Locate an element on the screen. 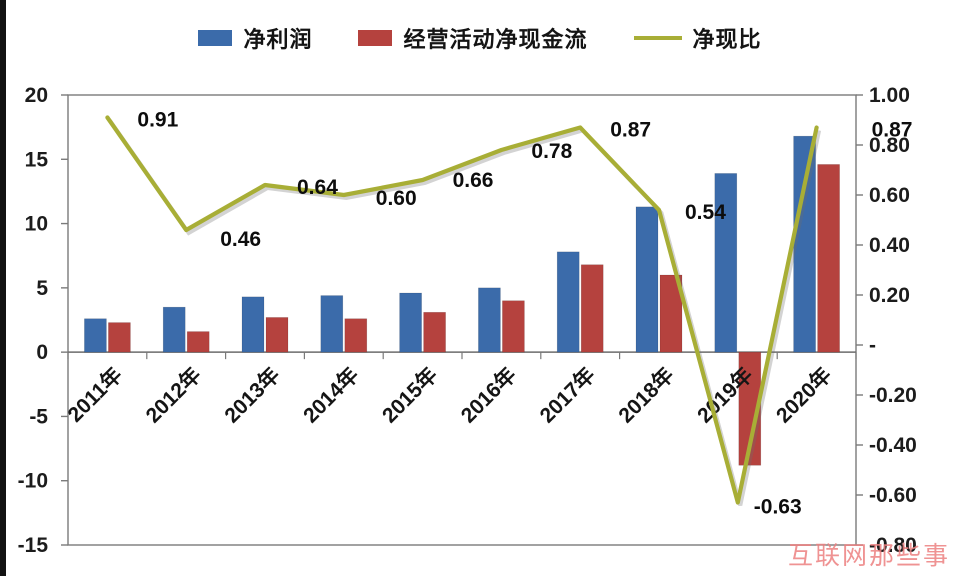  svg-text: 2014年 is located at coordinates (330, 395).